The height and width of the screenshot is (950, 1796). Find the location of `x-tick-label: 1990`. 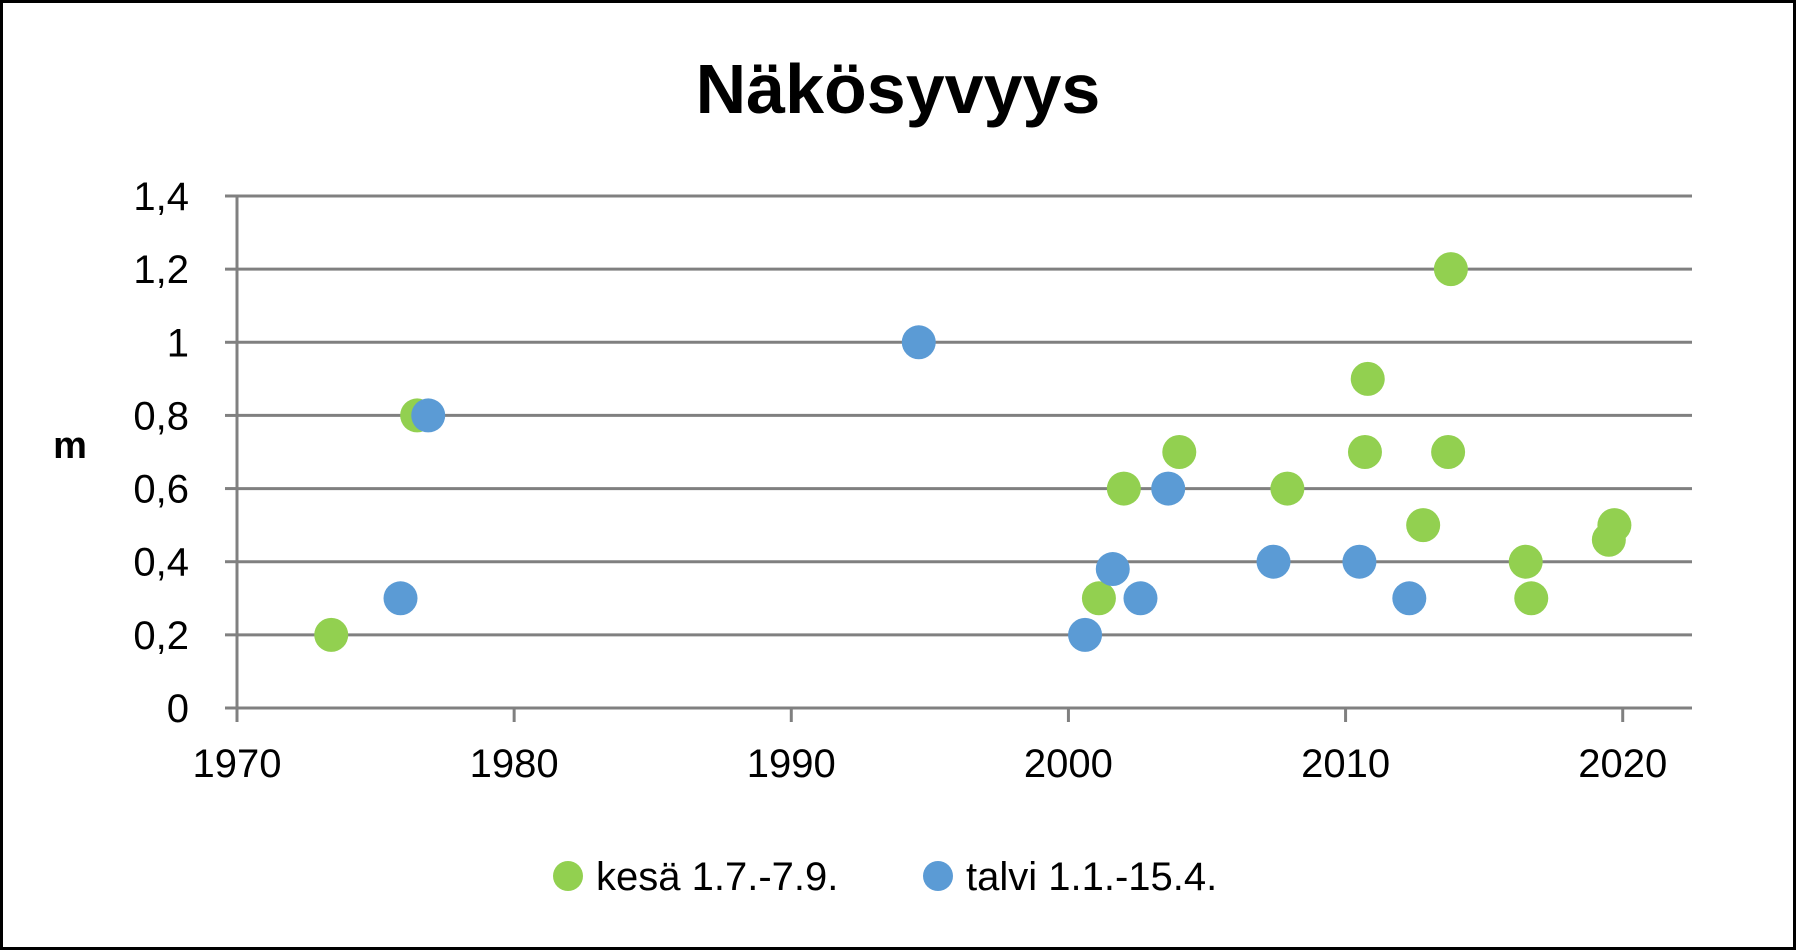

x-tick-label: 1990 is located at coordinates (791, 764).